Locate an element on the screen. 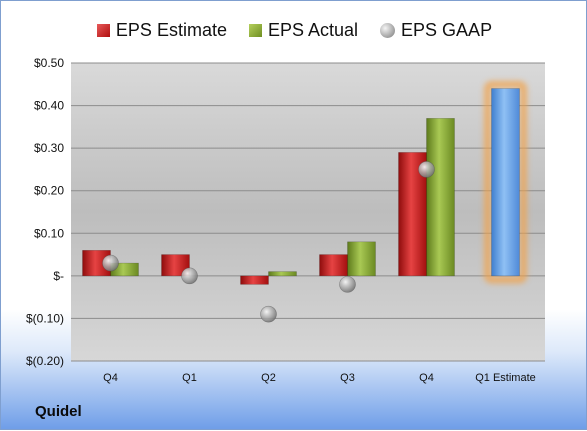 The image size is (587, 431). legend: EPS Estimate EPS Actual EPS GAAP is located at coordinates (294, 30).